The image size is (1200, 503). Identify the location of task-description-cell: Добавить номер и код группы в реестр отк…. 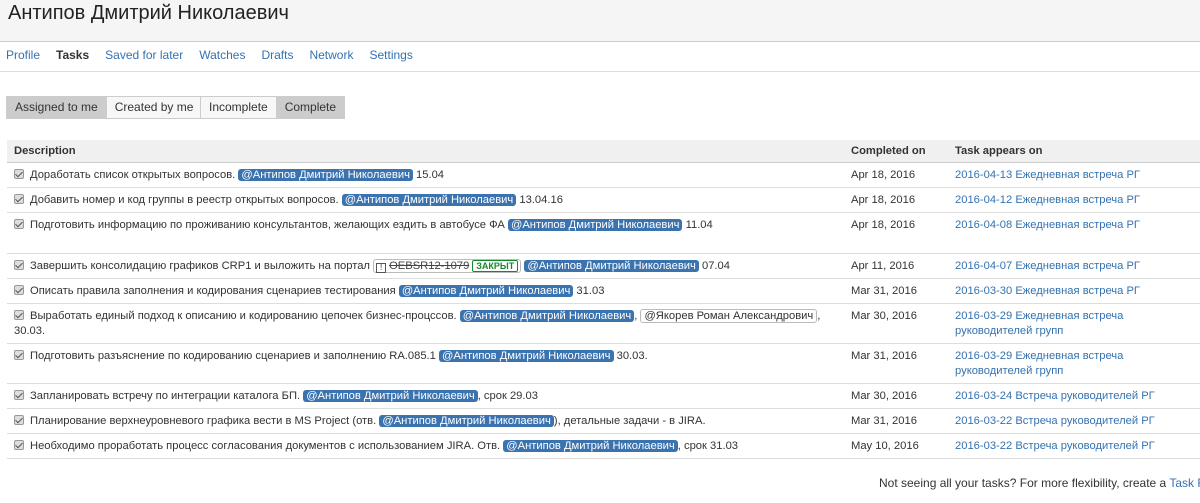
(425, 200).